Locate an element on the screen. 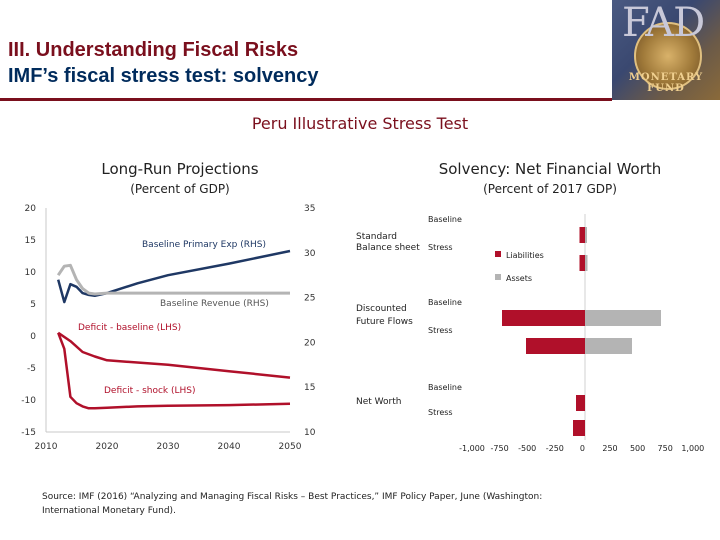 The width and height of the screenshot is (720, 540). x-tick-label: 2010 is located at coordinates (46, 447).